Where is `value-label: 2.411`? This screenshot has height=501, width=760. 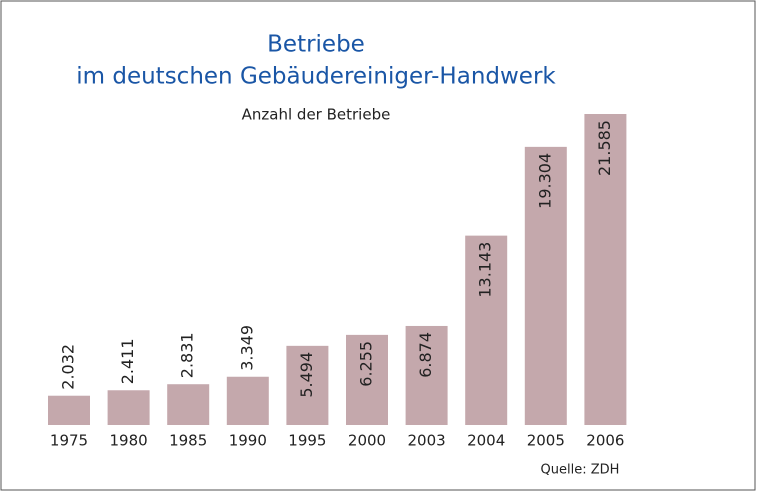 value-label: 2.411 is located at coordinates (127, 361).